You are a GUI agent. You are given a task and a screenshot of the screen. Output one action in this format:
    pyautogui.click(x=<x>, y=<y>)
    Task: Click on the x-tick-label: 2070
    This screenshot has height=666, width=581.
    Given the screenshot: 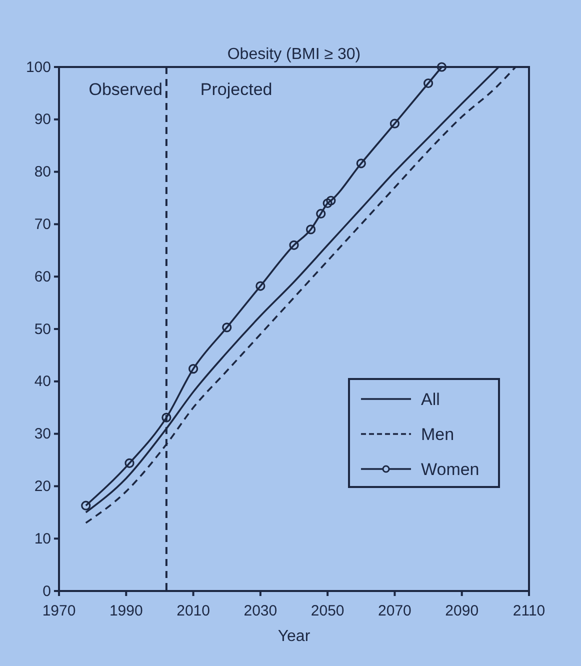 What is the action you would take?
    pyautogui.click(x=395, y=611)
    